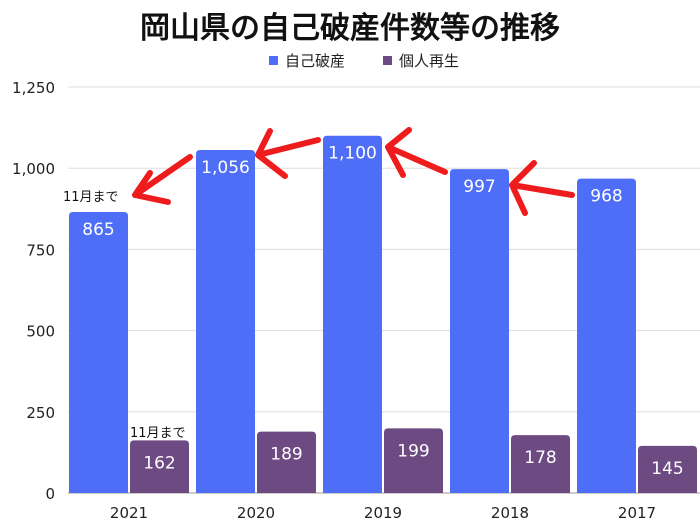 The width and height of the screenshot is (700, 525). I want to click on data-label: 1,056, so click(225, 168).